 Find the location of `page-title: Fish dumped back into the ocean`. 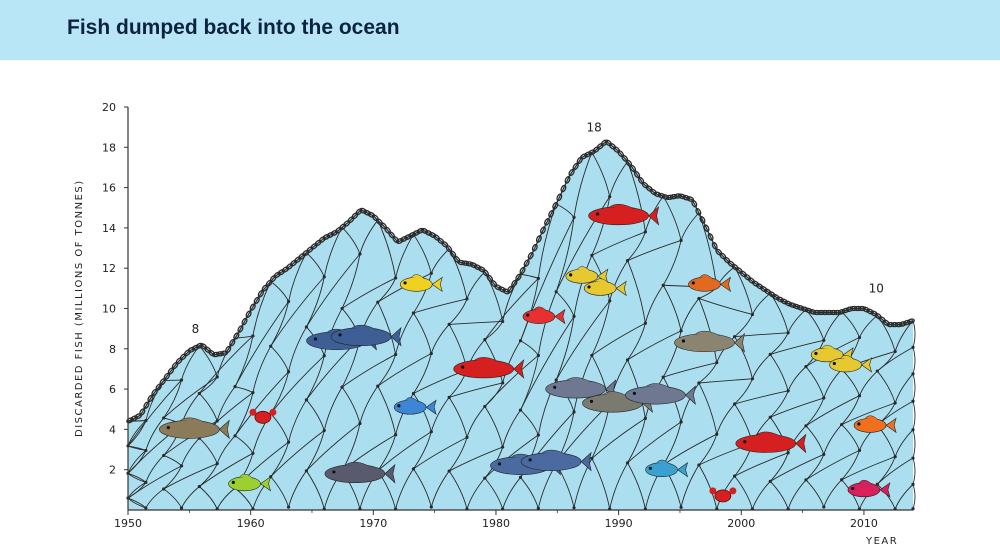

page-title: Fish dumped back into the ocean is located at coordinates (233, 27).